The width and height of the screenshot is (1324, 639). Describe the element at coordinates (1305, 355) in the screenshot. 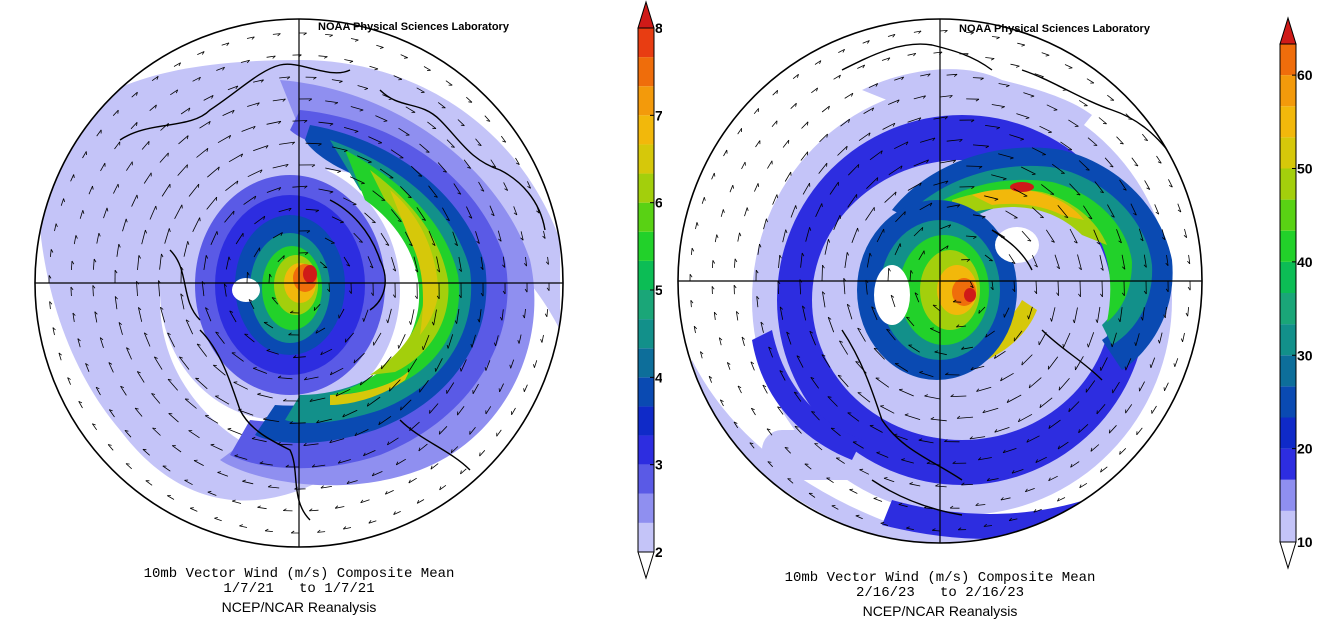

I see `colorbar-tick-label: 30` at that location.